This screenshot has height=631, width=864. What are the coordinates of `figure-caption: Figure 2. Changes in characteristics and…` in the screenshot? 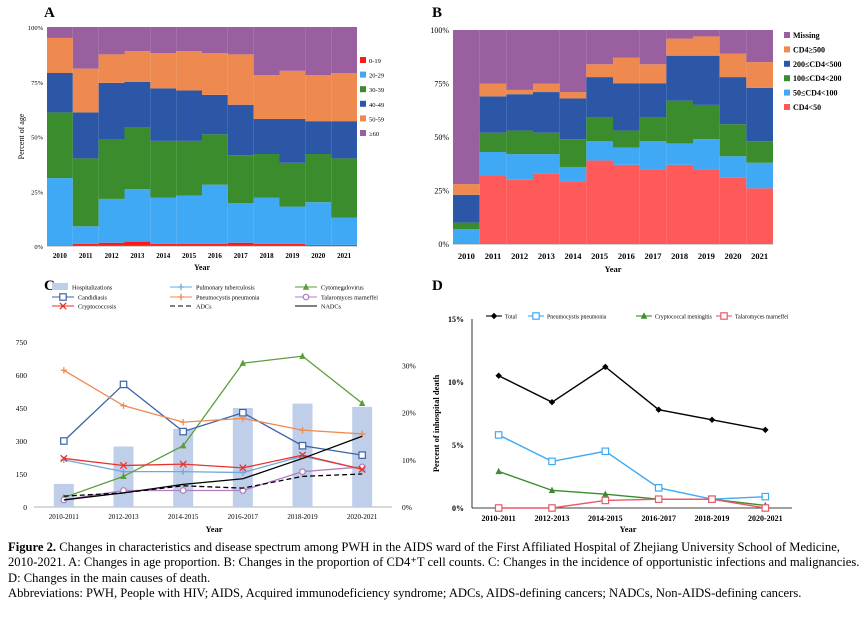 It's located at (434, 571).